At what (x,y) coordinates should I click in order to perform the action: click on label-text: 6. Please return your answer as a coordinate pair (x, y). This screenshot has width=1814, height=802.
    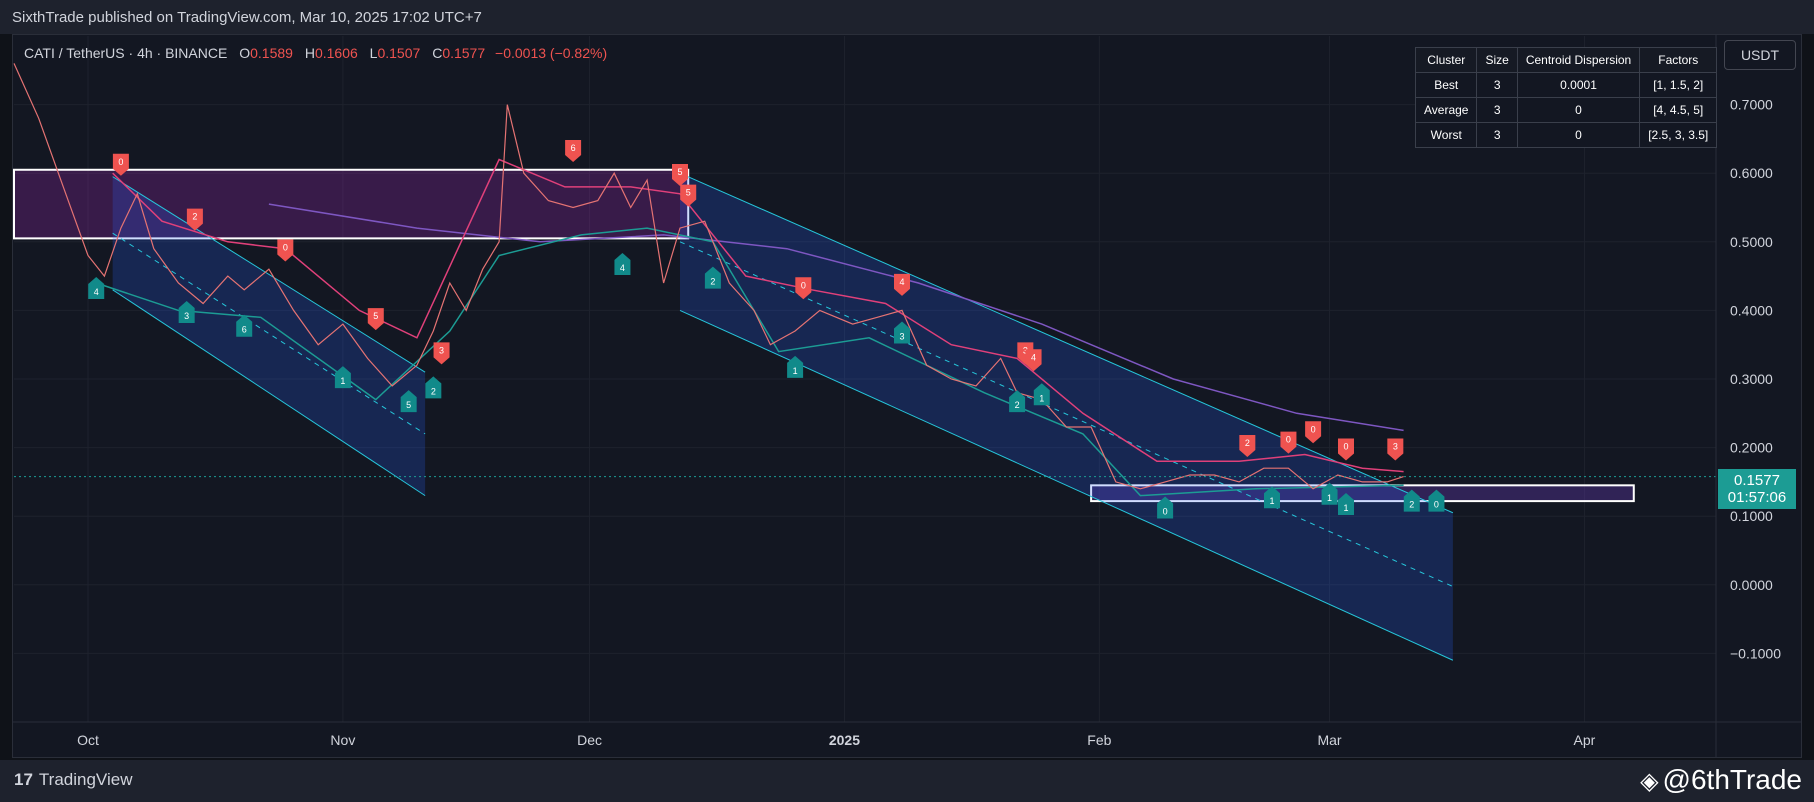
    Looking at the image, I should click on (573, 148).